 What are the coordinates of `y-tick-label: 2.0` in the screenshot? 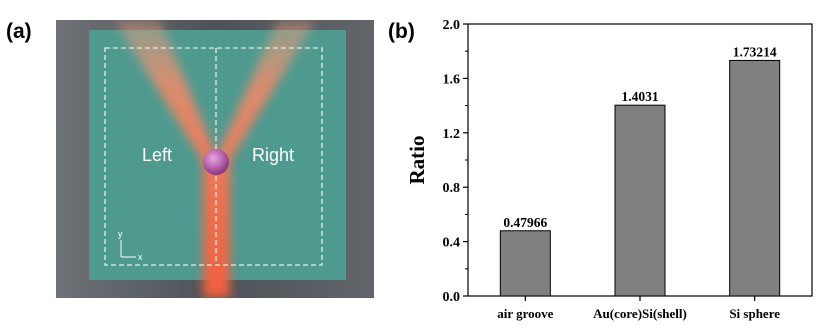 It's located at (452, 25).